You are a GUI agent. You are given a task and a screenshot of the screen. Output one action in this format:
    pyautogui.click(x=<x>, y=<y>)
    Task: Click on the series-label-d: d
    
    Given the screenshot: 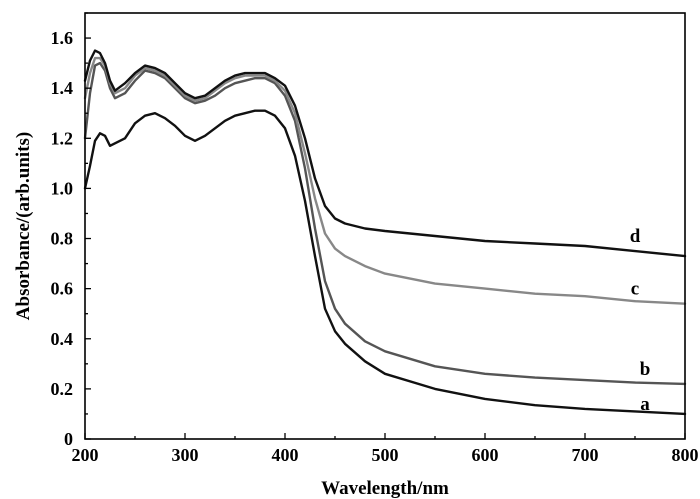 What is the action you would take?
    pyautogui.click(x=635, y=236)
    